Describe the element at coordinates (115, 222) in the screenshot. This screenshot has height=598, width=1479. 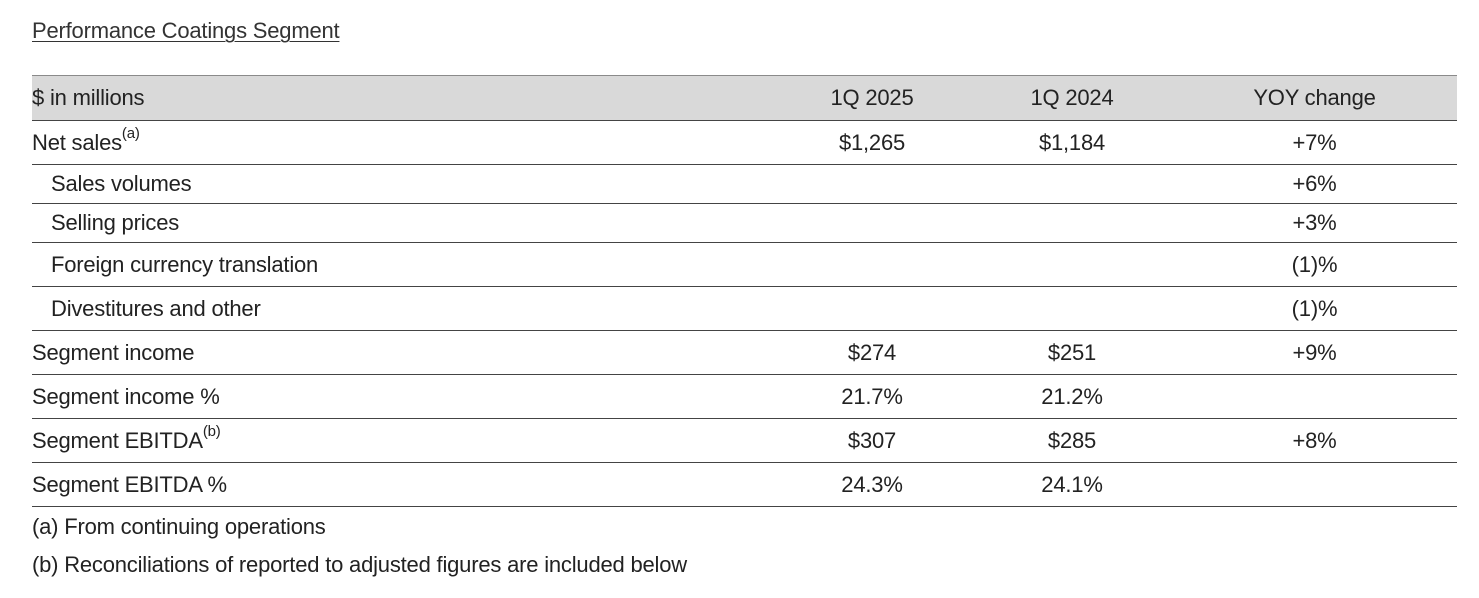
I see `row-label: Selling prices` at that location.